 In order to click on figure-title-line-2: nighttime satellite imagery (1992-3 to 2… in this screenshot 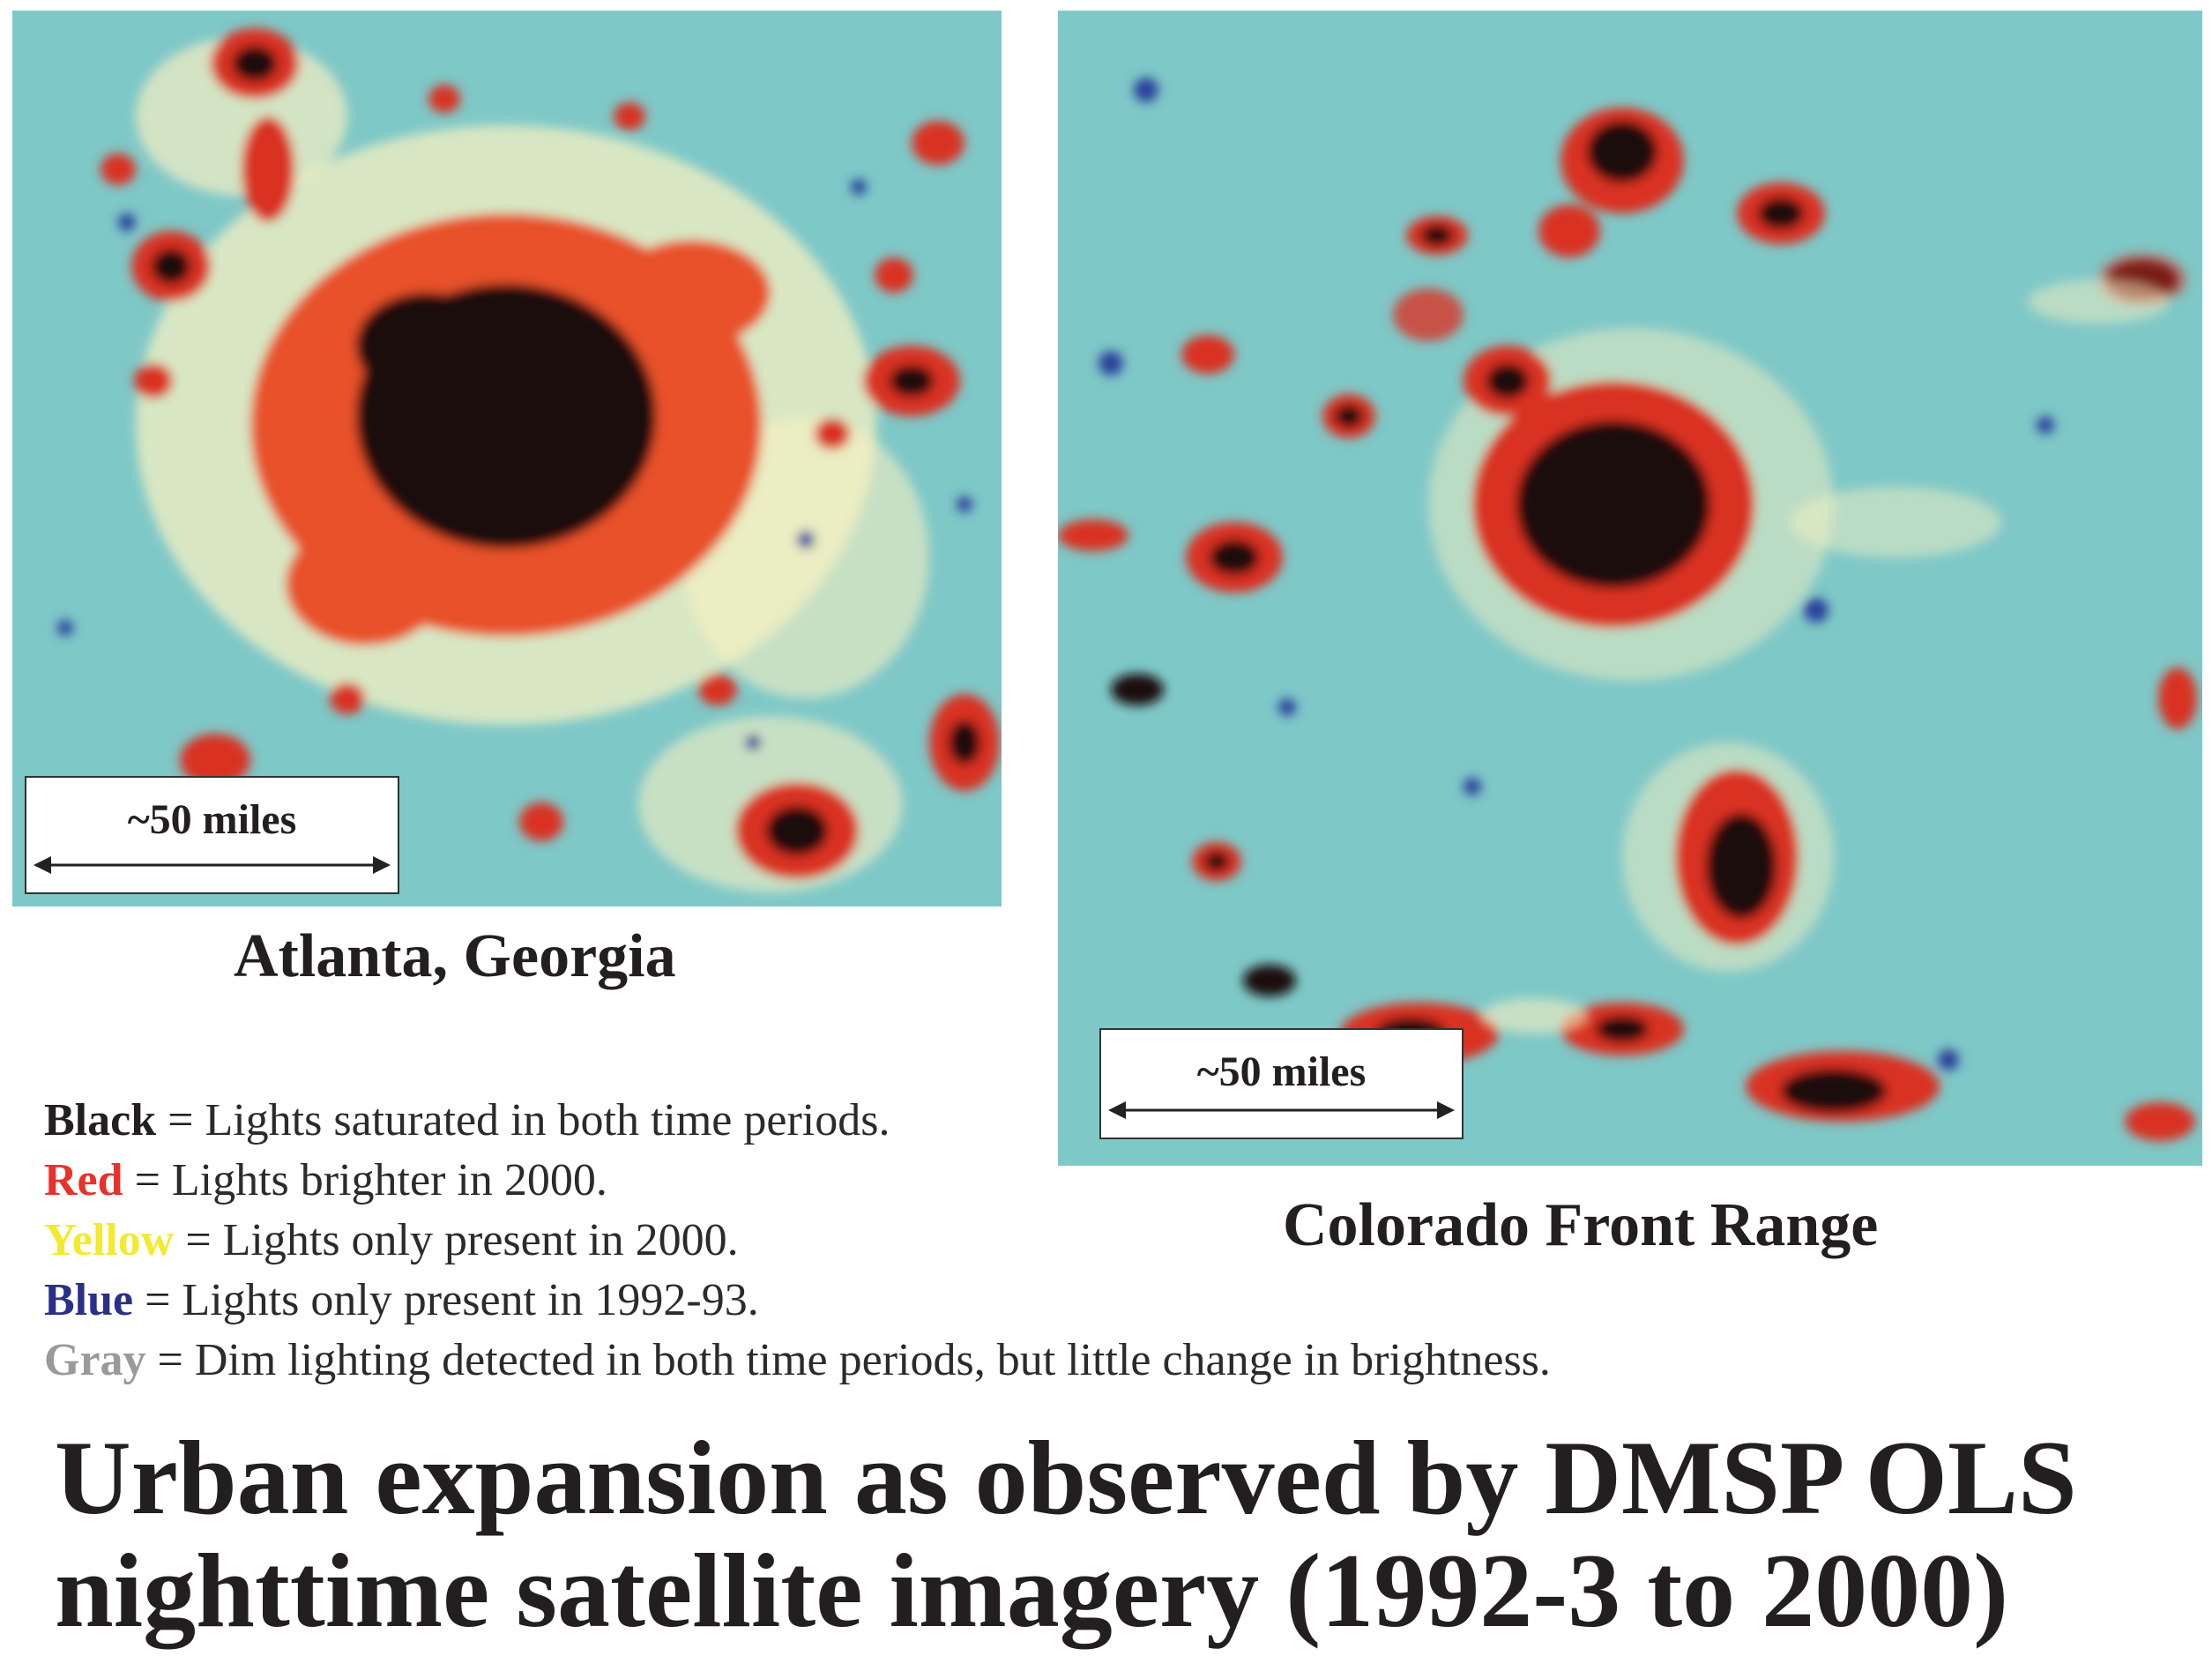, I will do `click(1032, 1590)`.